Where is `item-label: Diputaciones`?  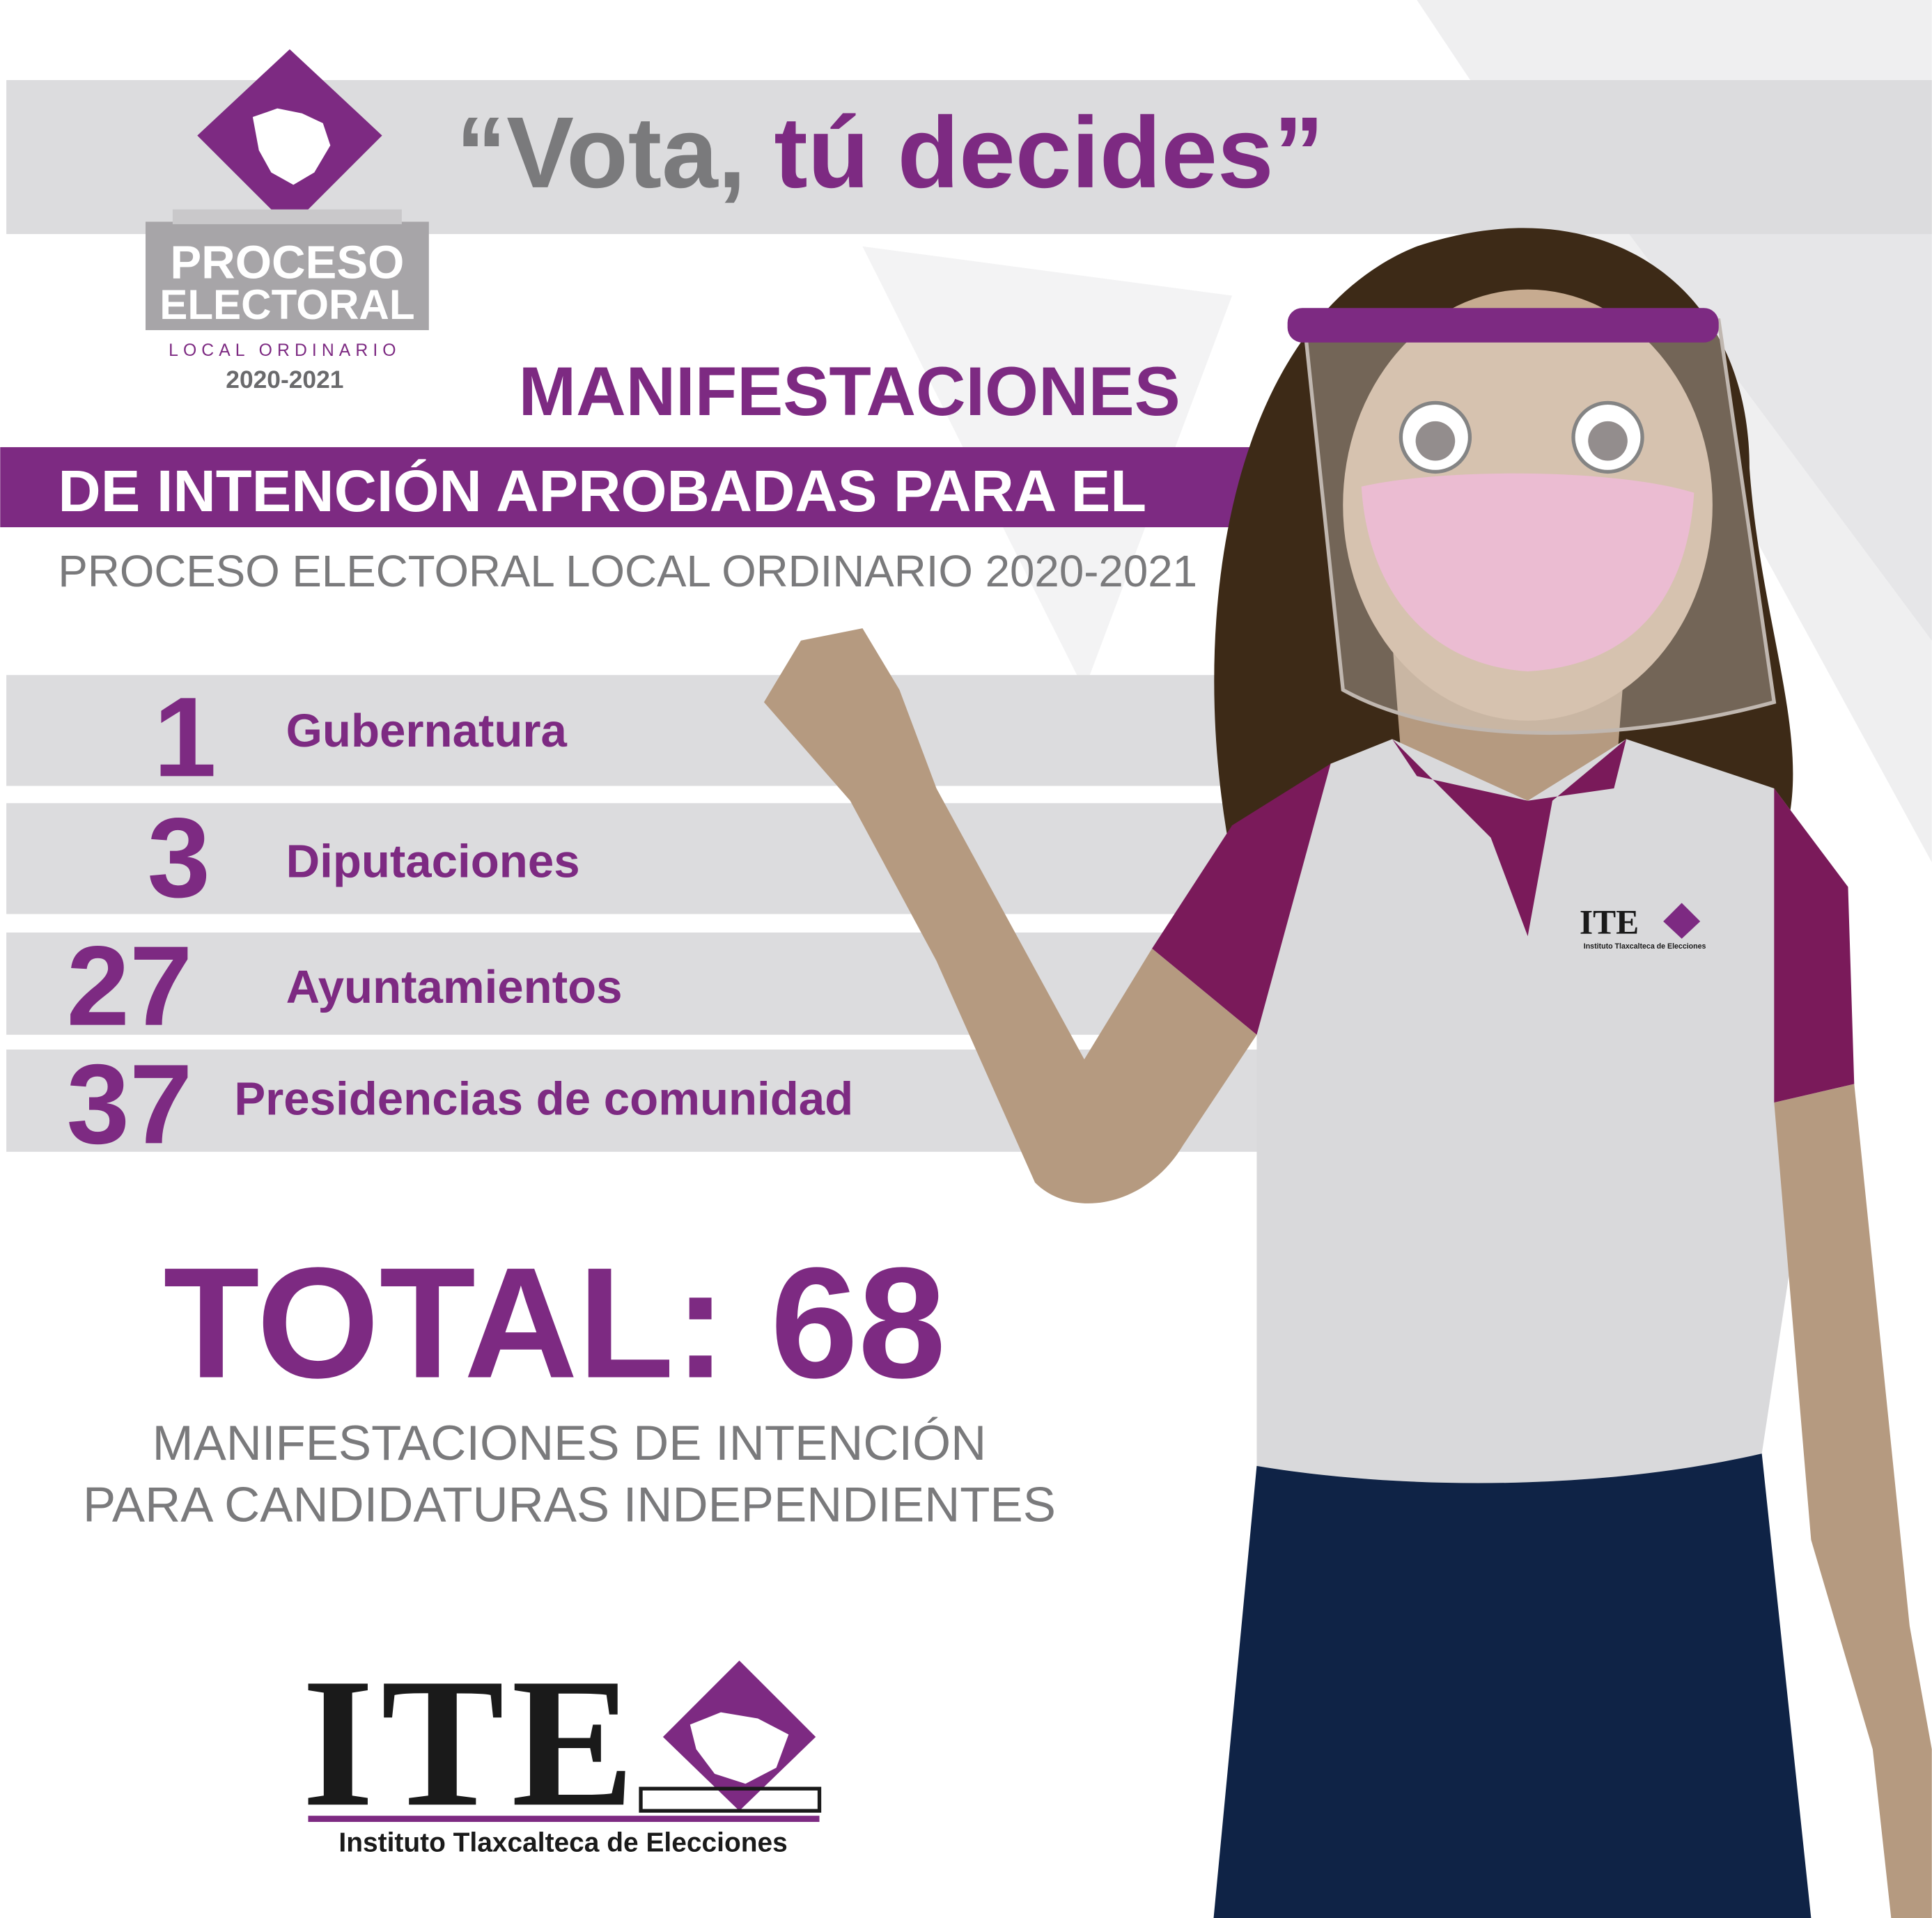
item-label: Diputaciones is located at coordinates (433, 861).